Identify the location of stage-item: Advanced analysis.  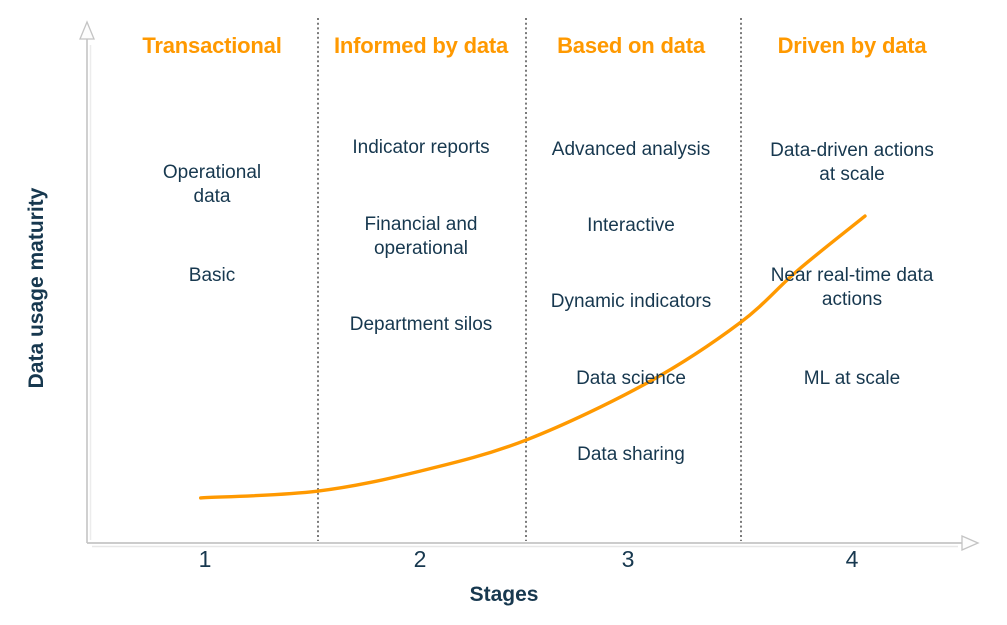
(631, 149).